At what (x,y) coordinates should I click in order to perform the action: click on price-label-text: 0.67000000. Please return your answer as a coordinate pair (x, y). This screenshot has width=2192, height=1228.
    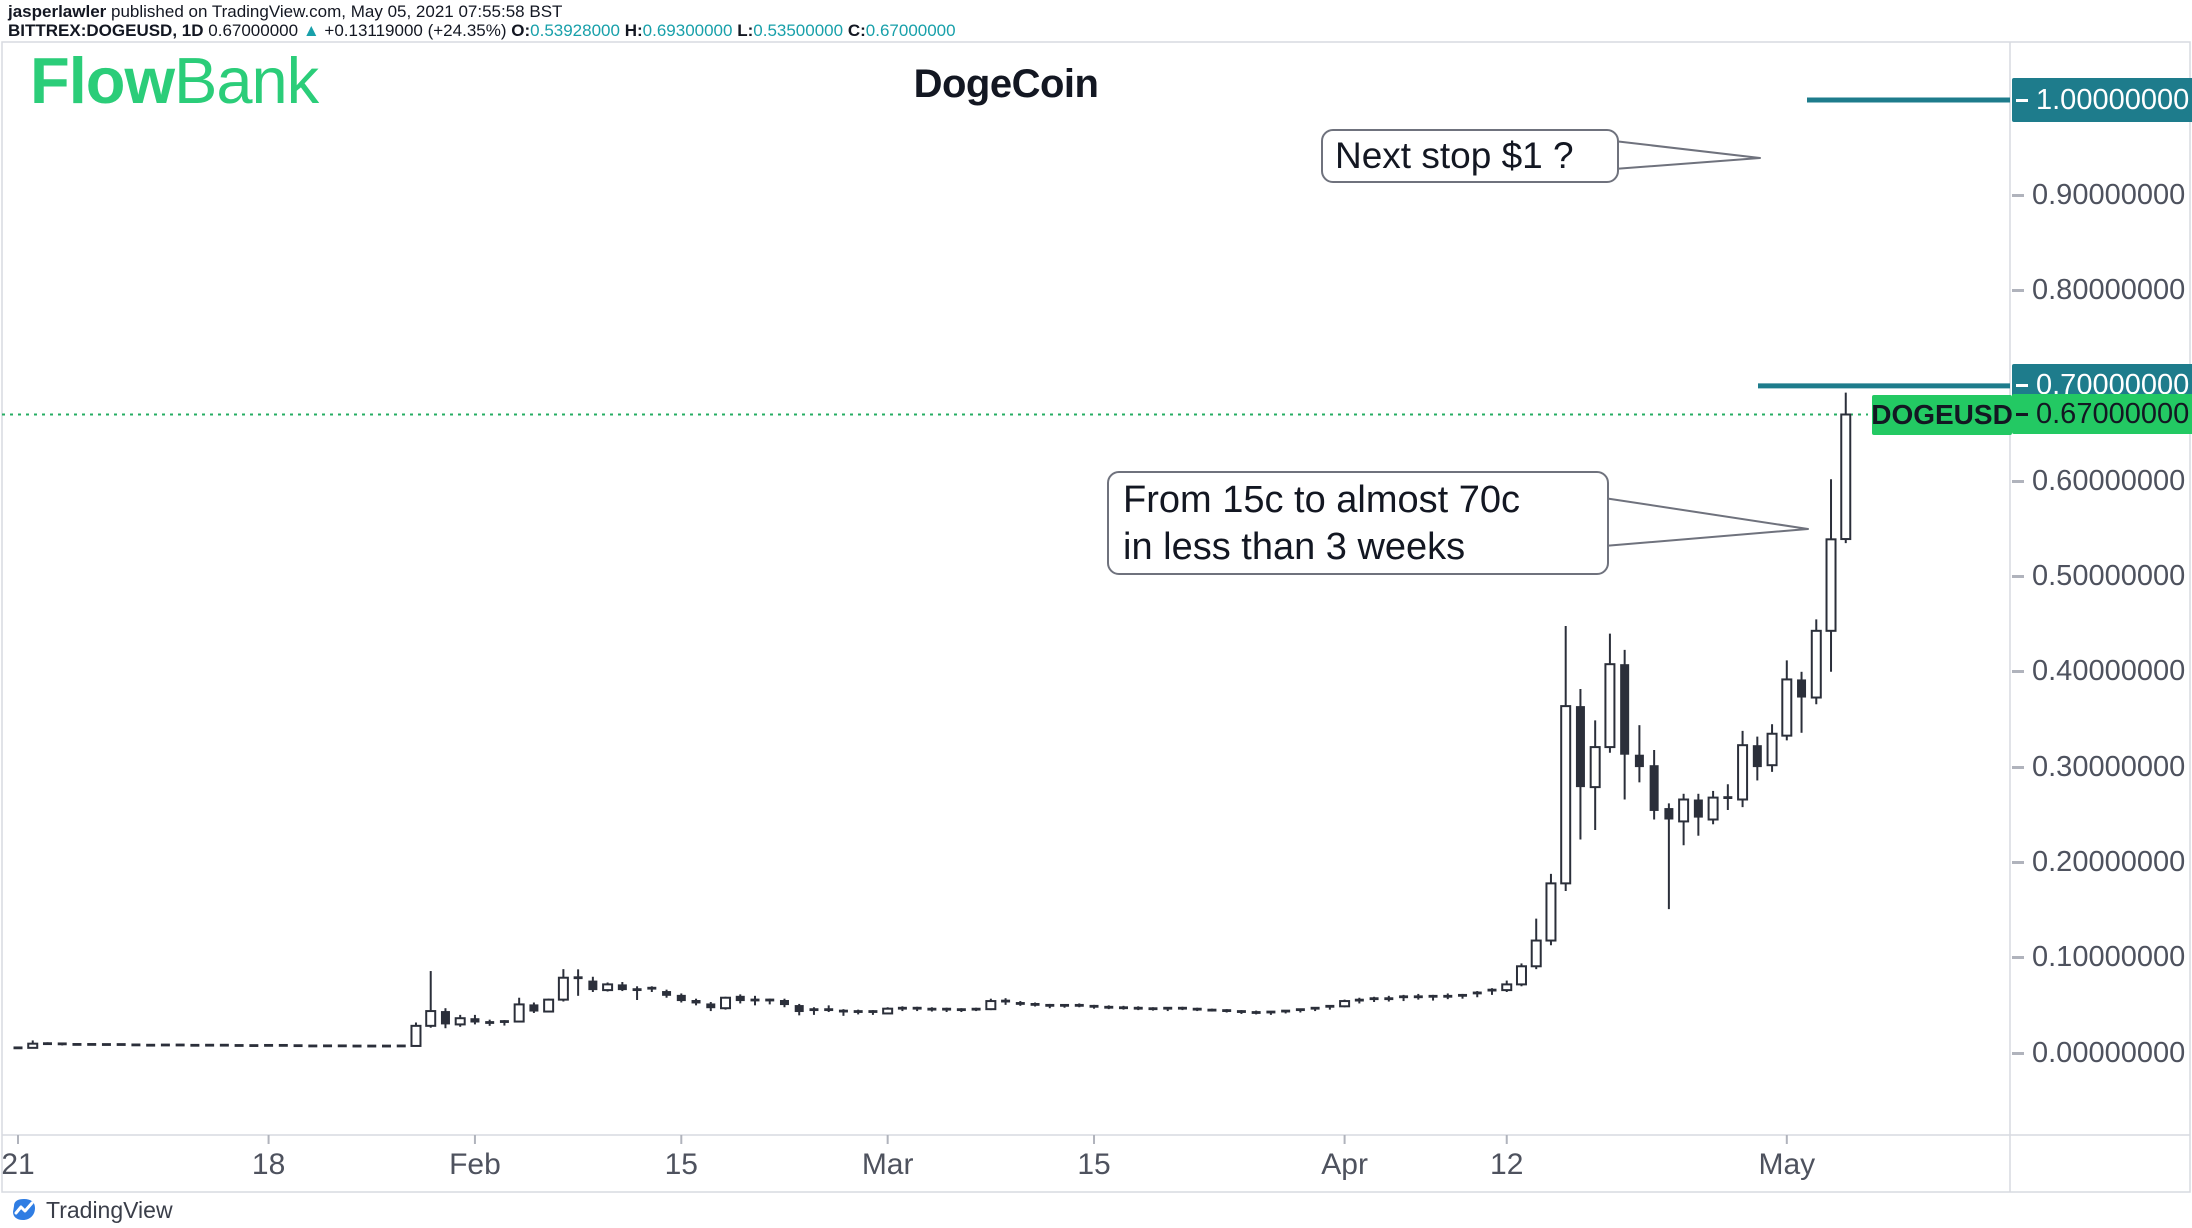
    Looking at the image, I should click on (2113, 413).